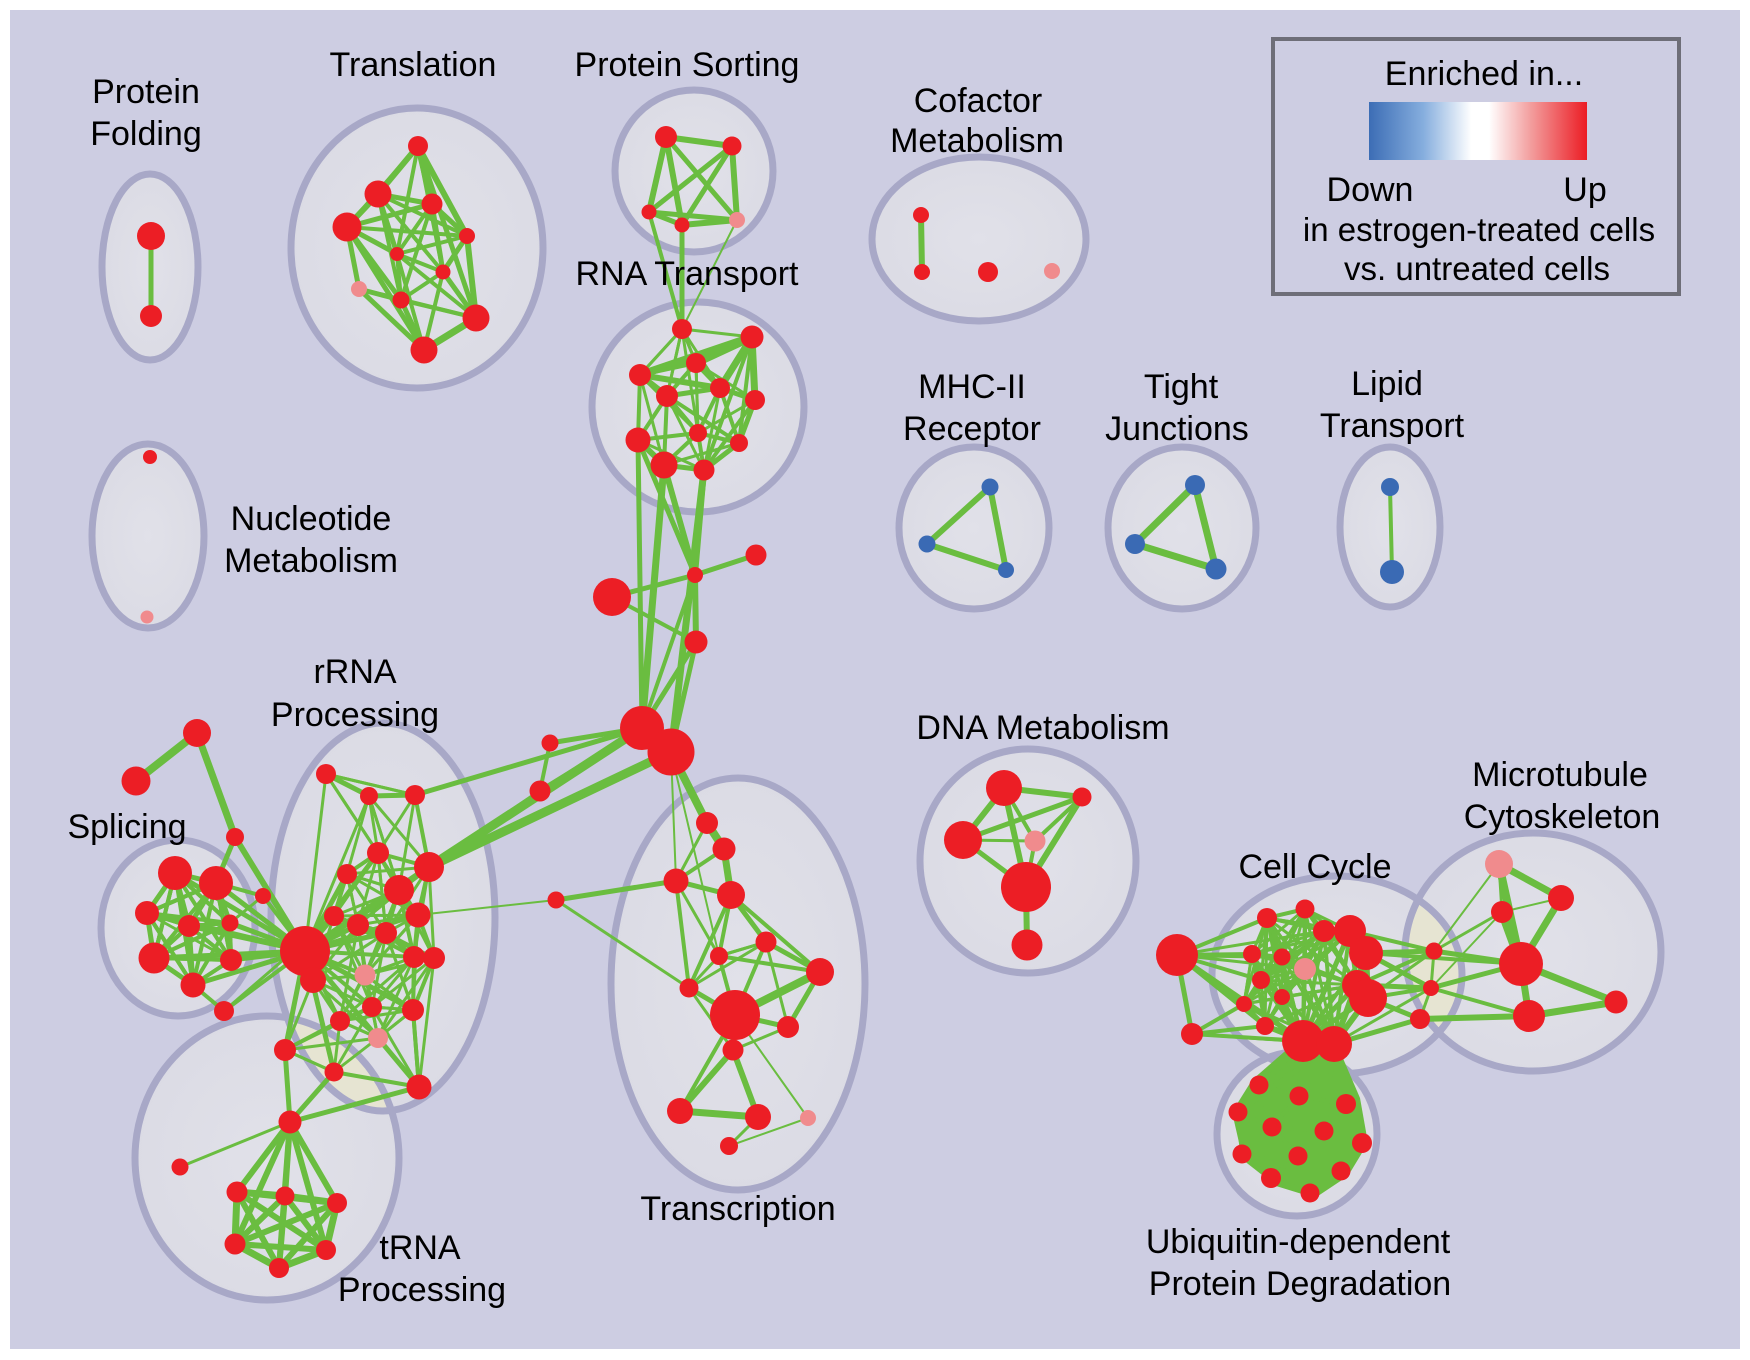 This screenshot has height=1360, width=1750. Describe the element at coordinates (978, 101) in the screenshot. I see `svg-text: Cofactor` at that location.